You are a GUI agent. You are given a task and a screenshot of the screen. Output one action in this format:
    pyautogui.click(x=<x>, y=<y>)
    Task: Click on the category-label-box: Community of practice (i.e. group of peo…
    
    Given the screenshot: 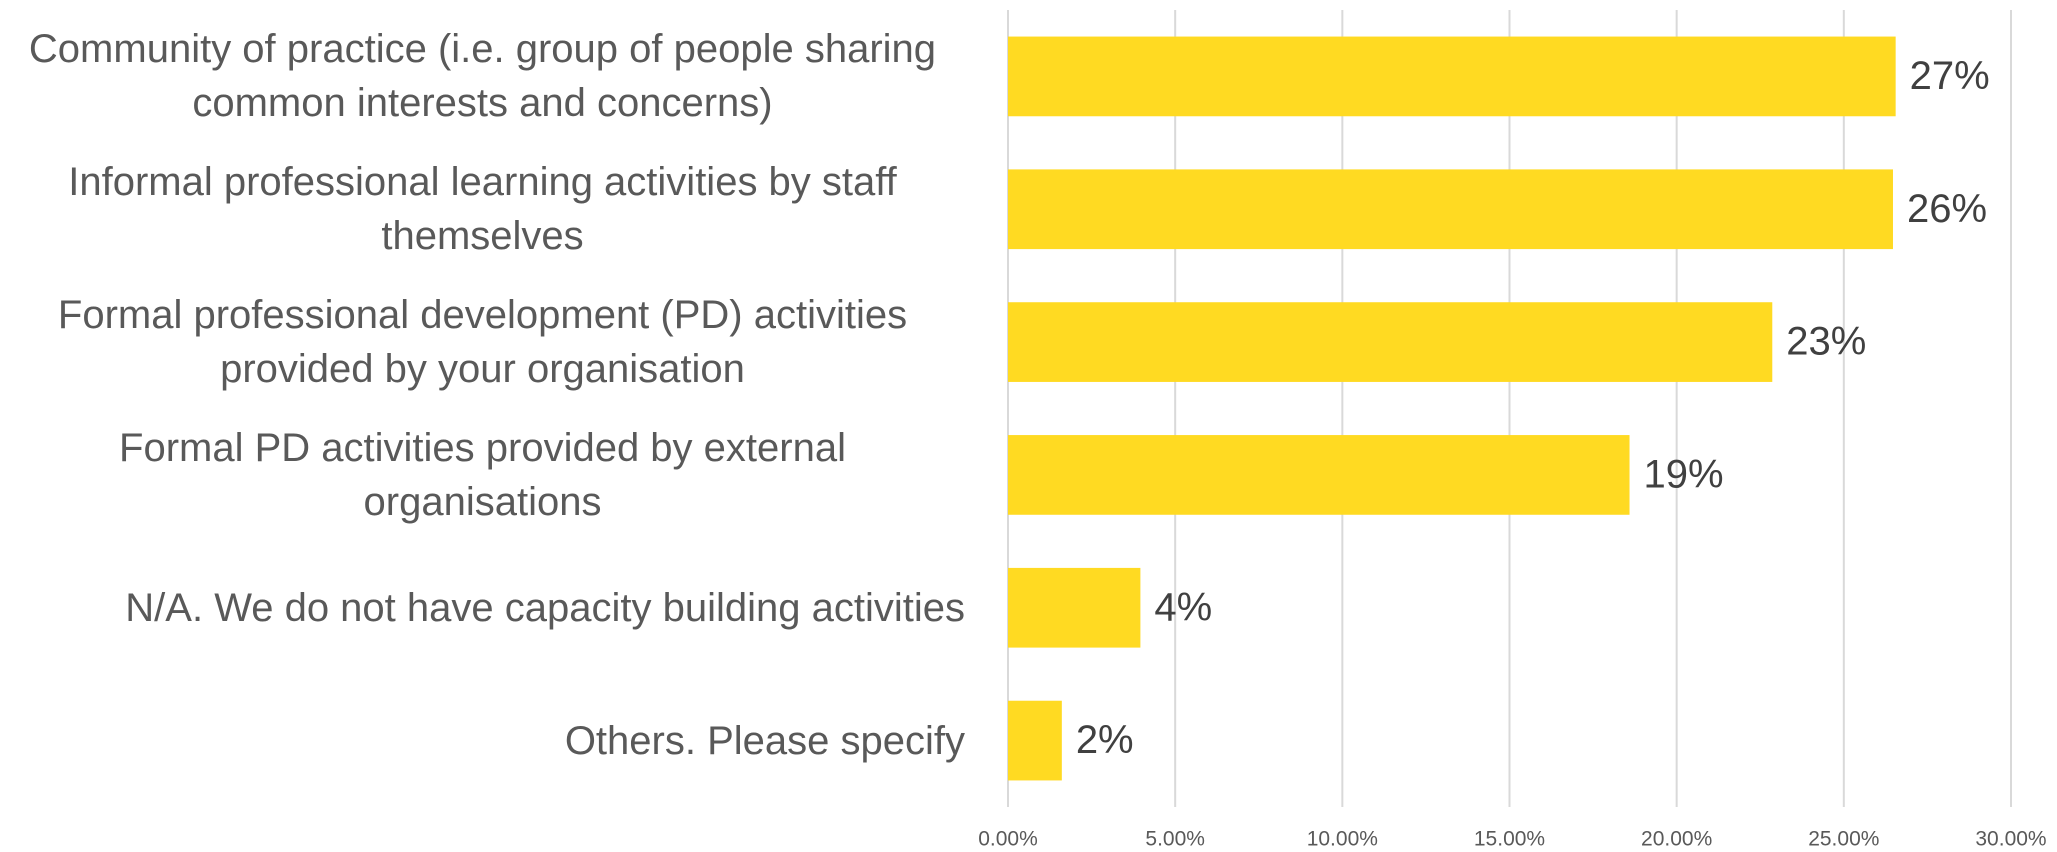 What is the action you would take?
    pyautogui.click(x=482, y=76)
    